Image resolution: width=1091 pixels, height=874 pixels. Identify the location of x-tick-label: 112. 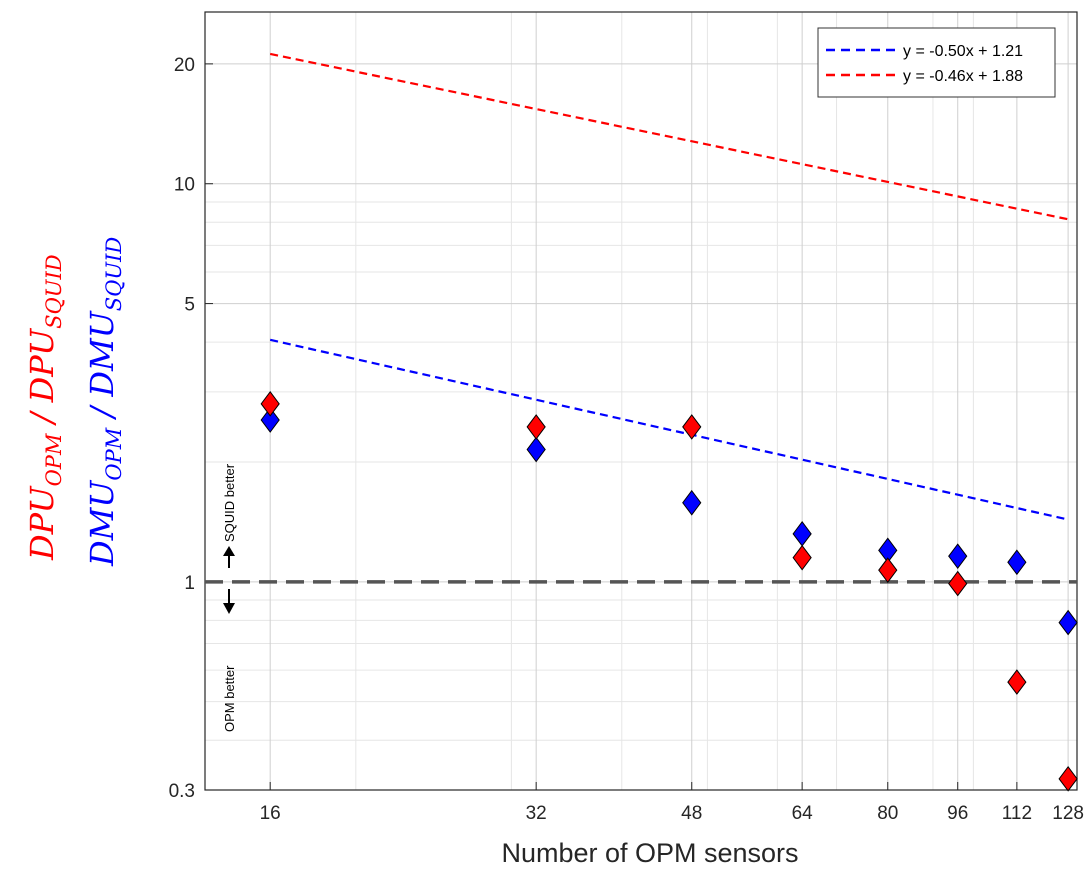
(1017, 813).